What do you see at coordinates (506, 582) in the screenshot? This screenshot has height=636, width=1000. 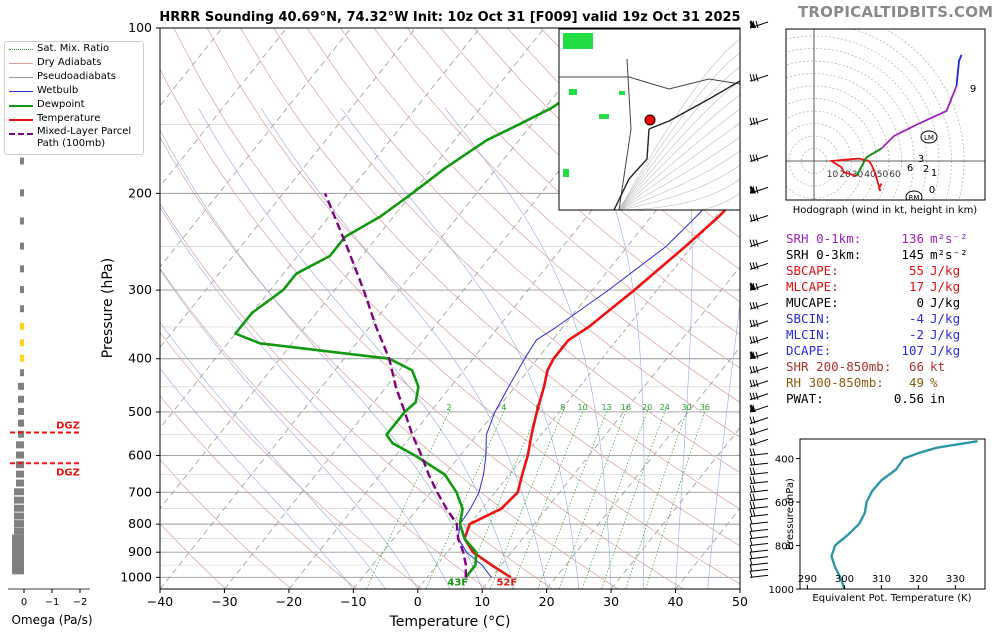 I see `surface-temperature-label: 52F` at bounding box center [506, 582].